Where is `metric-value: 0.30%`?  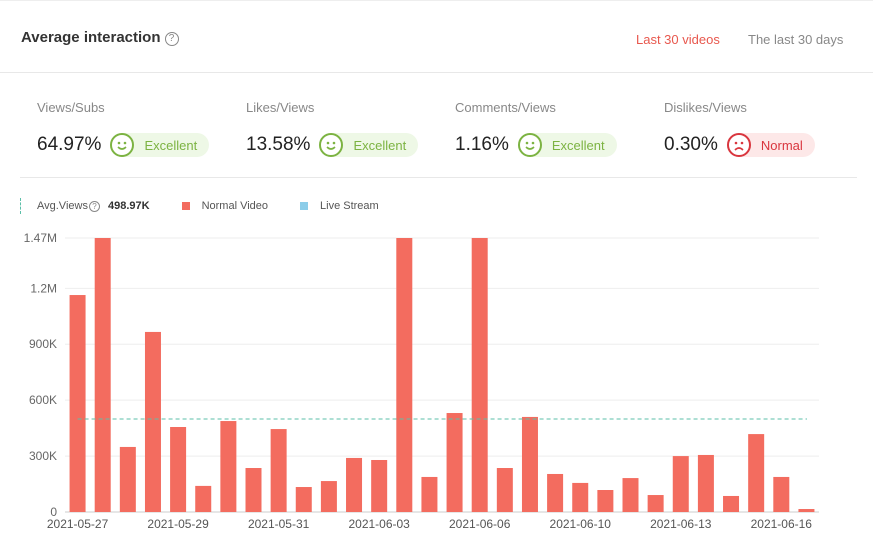 metric-value: 0.30% is located at coordinates (691, 144).